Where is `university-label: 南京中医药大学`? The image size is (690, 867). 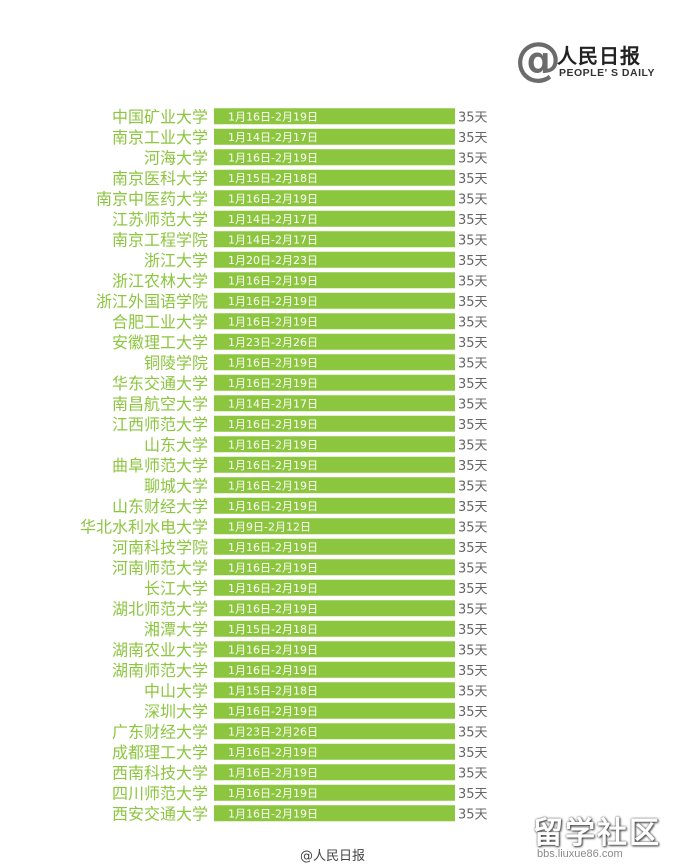 university-label: 南京中医药大学 is located at coordinates (152, 198).